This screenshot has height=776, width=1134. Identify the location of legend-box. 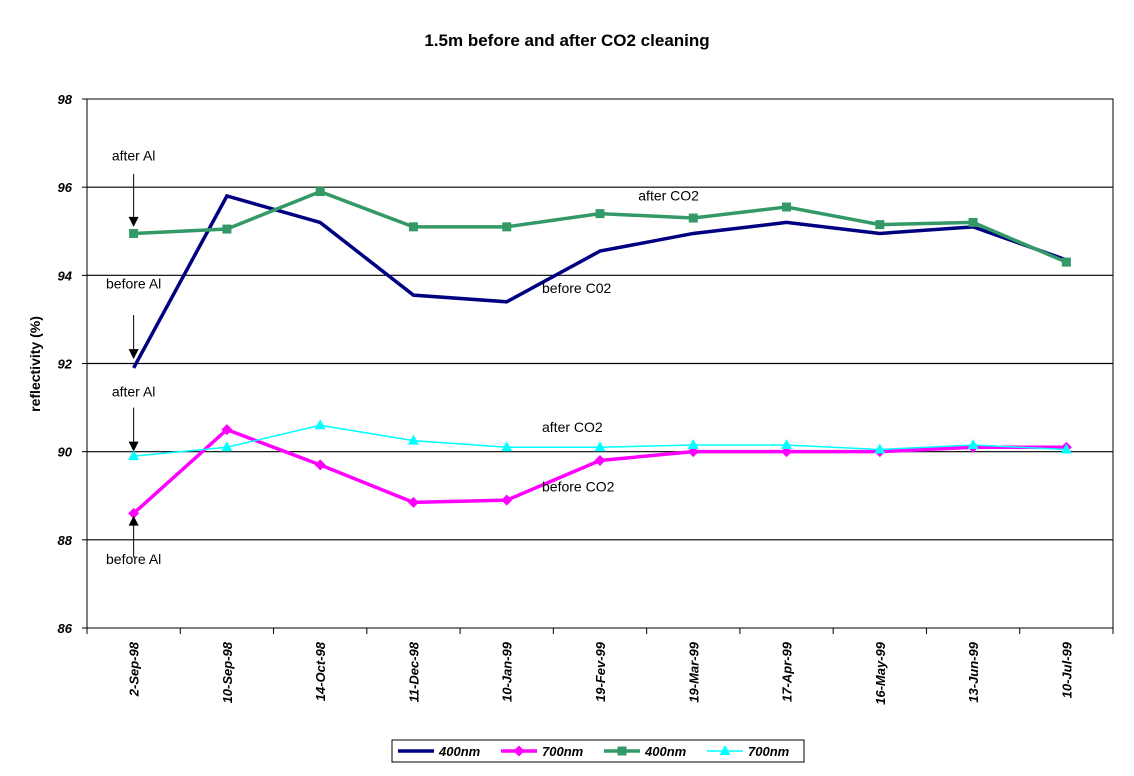
(598, 751).